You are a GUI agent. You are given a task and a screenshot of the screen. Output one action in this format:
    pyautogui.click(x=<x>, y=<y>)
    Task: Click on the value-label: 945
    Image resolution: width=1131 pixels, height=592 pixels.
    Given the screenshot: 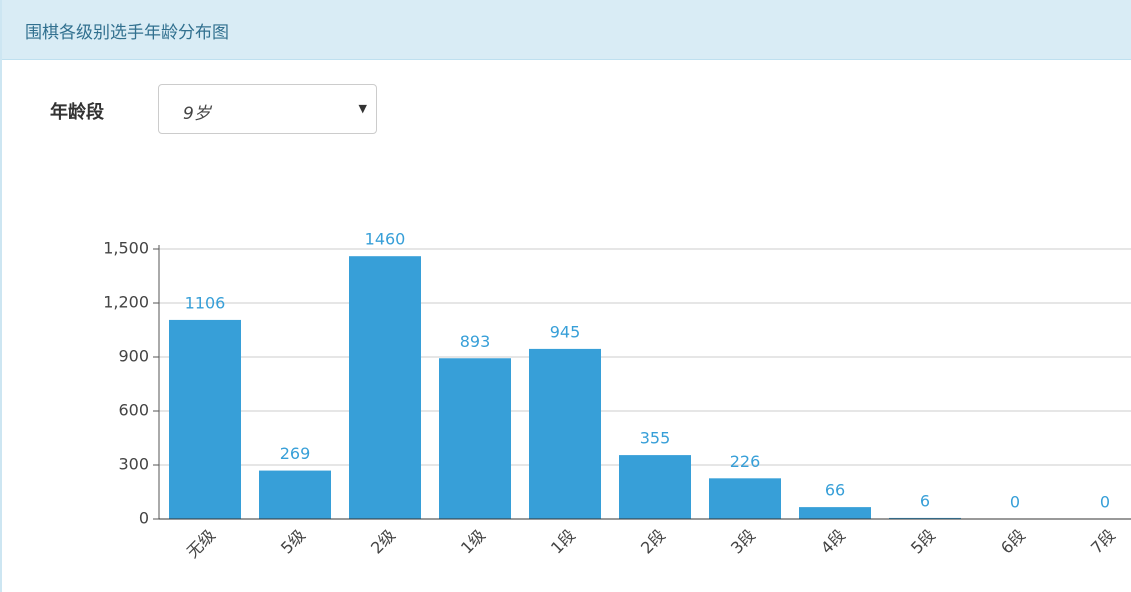 What is the action you would take?
    pyautogui.click(x=565, y=331)
    